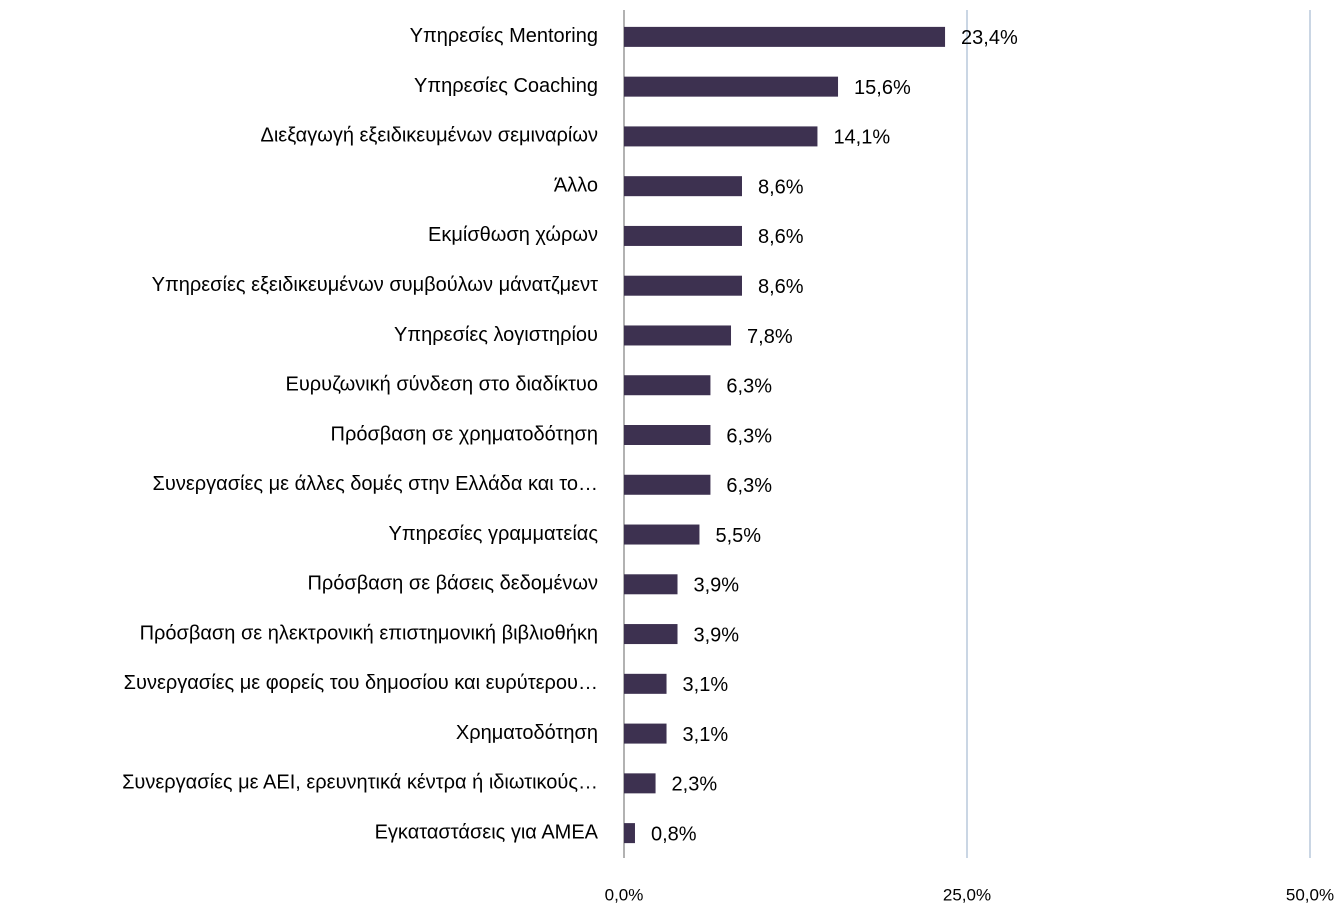  What do you see at coordinates (576, 185) in the screenshot?
I see `y-tick-label: Άλλο` at bounding box center [576, 185].